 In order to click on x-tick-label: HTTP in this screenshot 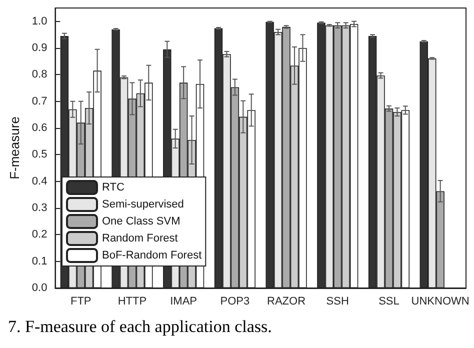, I will do `click(132, 302)`.